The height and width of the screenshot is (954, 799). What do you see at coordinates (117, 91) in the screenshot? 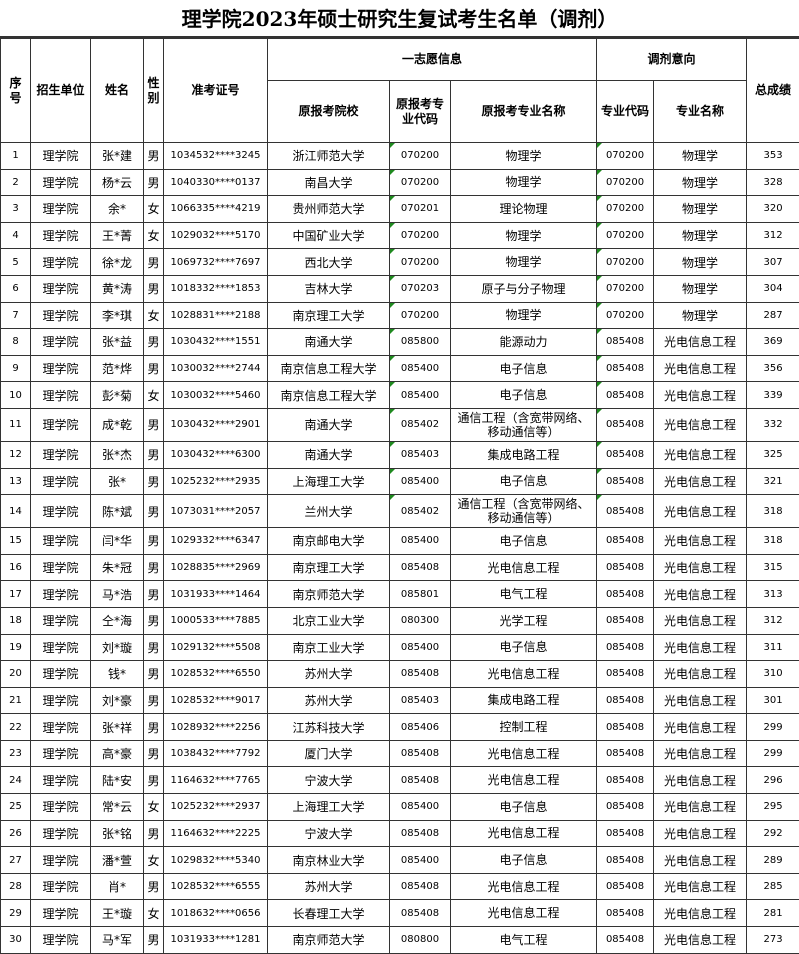
I see `header-name: 姓名` at bounding box center [117, 91].